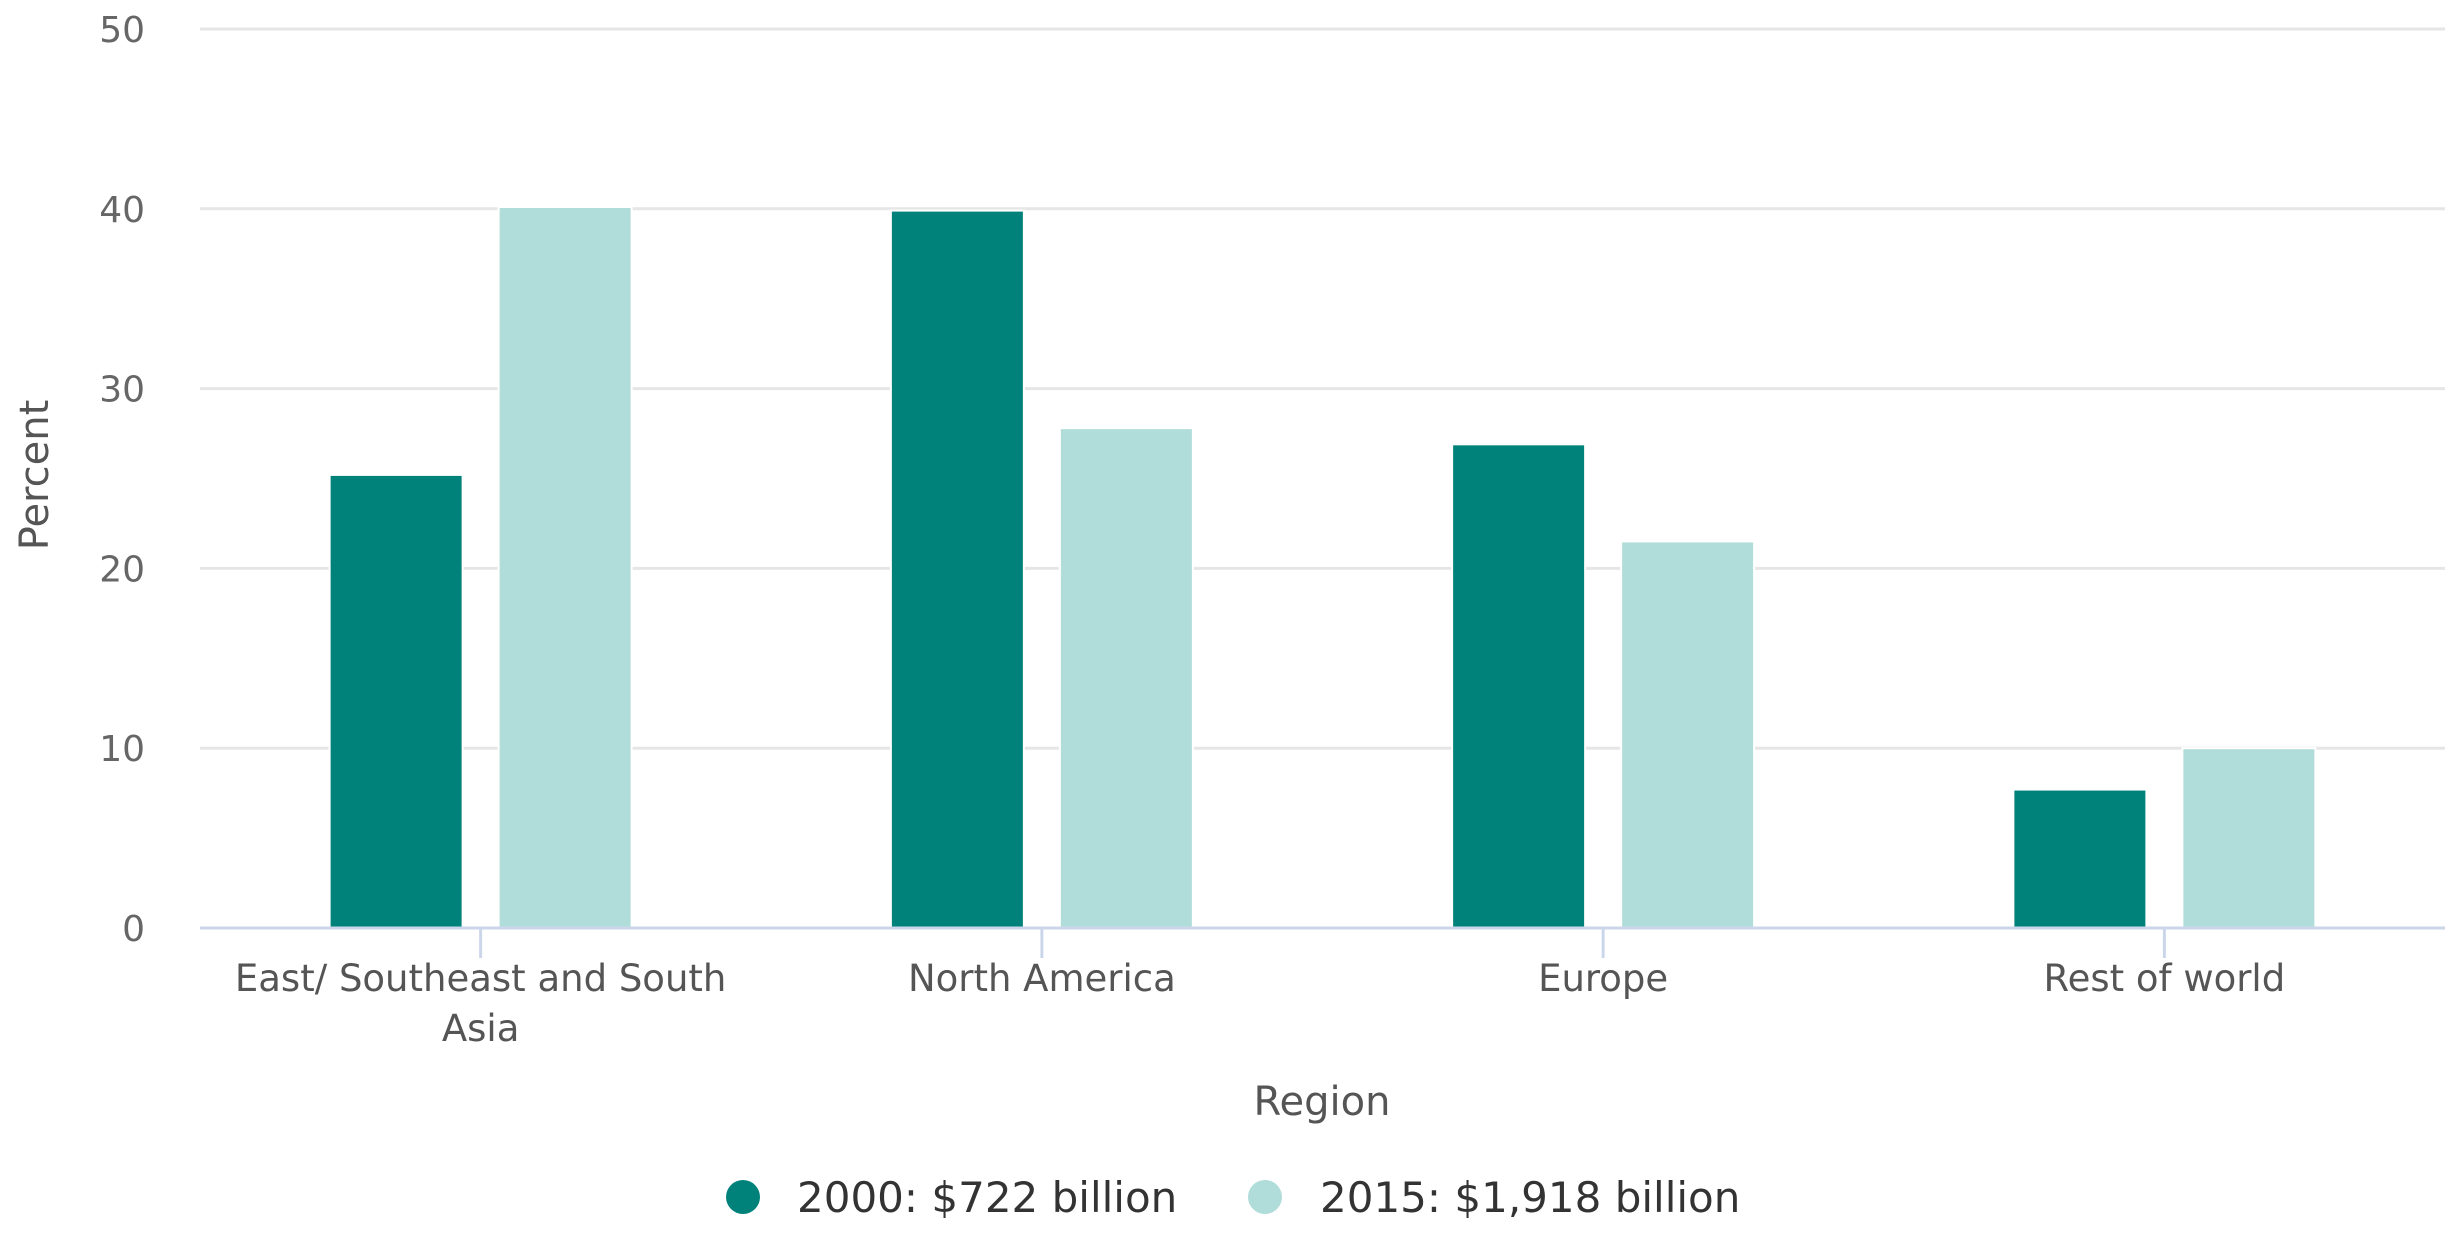 The height and width of the screenshot is (1234, 2453). I want to click on y-tick-label-30: 30, so click(122, 390).